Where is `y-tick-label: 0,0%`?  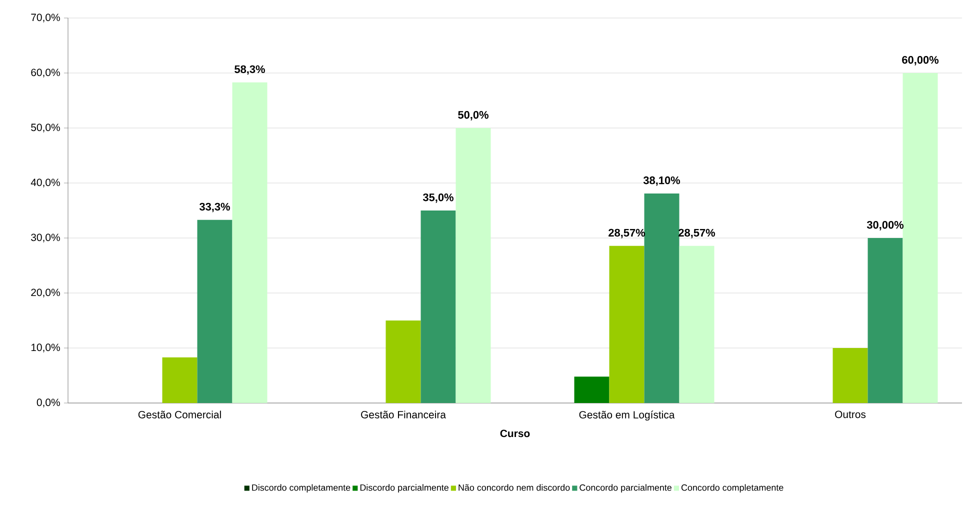 y-tick-label: 0,0% is located at coordinates (48, 403).